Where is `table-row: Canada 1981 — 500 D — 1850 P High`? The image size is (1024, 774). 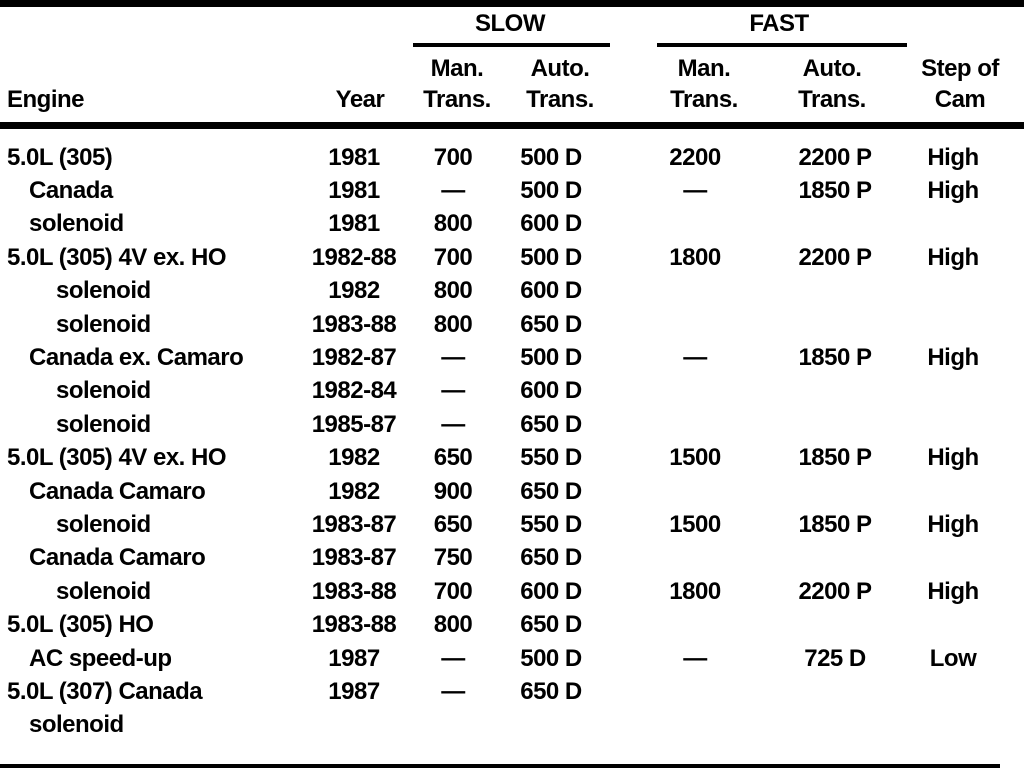
table-row: Canada 1981 — 500 D — 1850 P High is located at coordinates (512, 190).